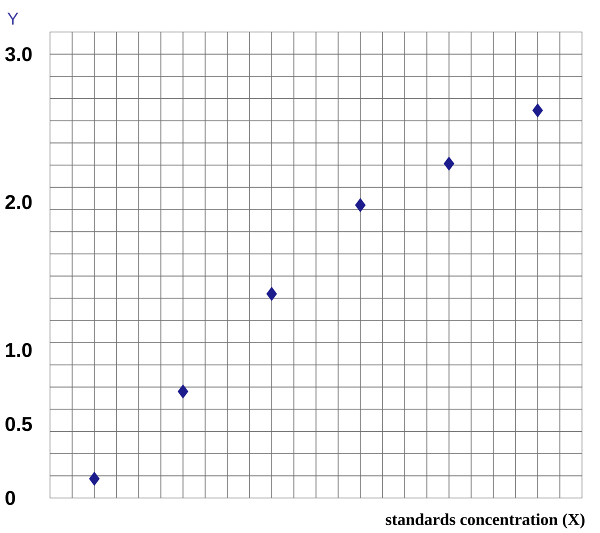 The width and height of the screenshot is (600, 533). Describe the element at coordinates (19, 424) in the screenshot. I see `y-tick-label: 0.5` at that location.